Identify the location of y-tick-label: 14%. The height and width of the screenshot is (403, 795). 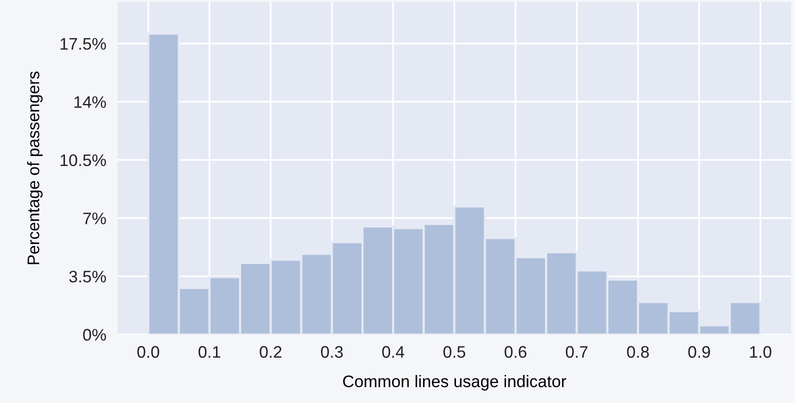
(90, 102).